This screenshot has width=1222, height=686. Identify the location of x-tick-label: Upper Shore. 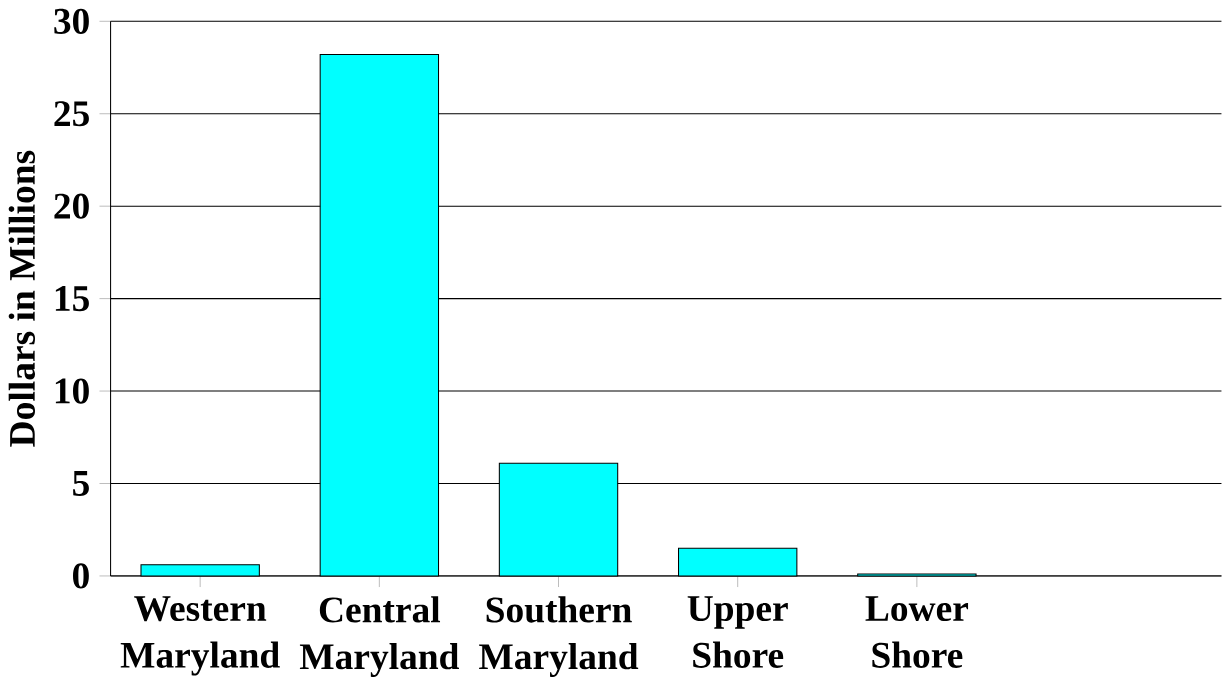
(737, 632).